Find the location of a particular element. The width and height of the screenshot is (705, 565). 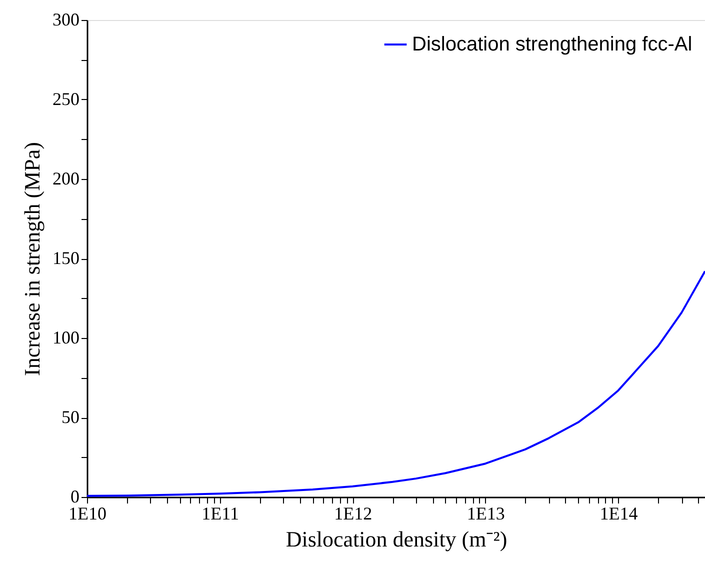

y-tick-label: 150 is located at coordinates (66, 258).